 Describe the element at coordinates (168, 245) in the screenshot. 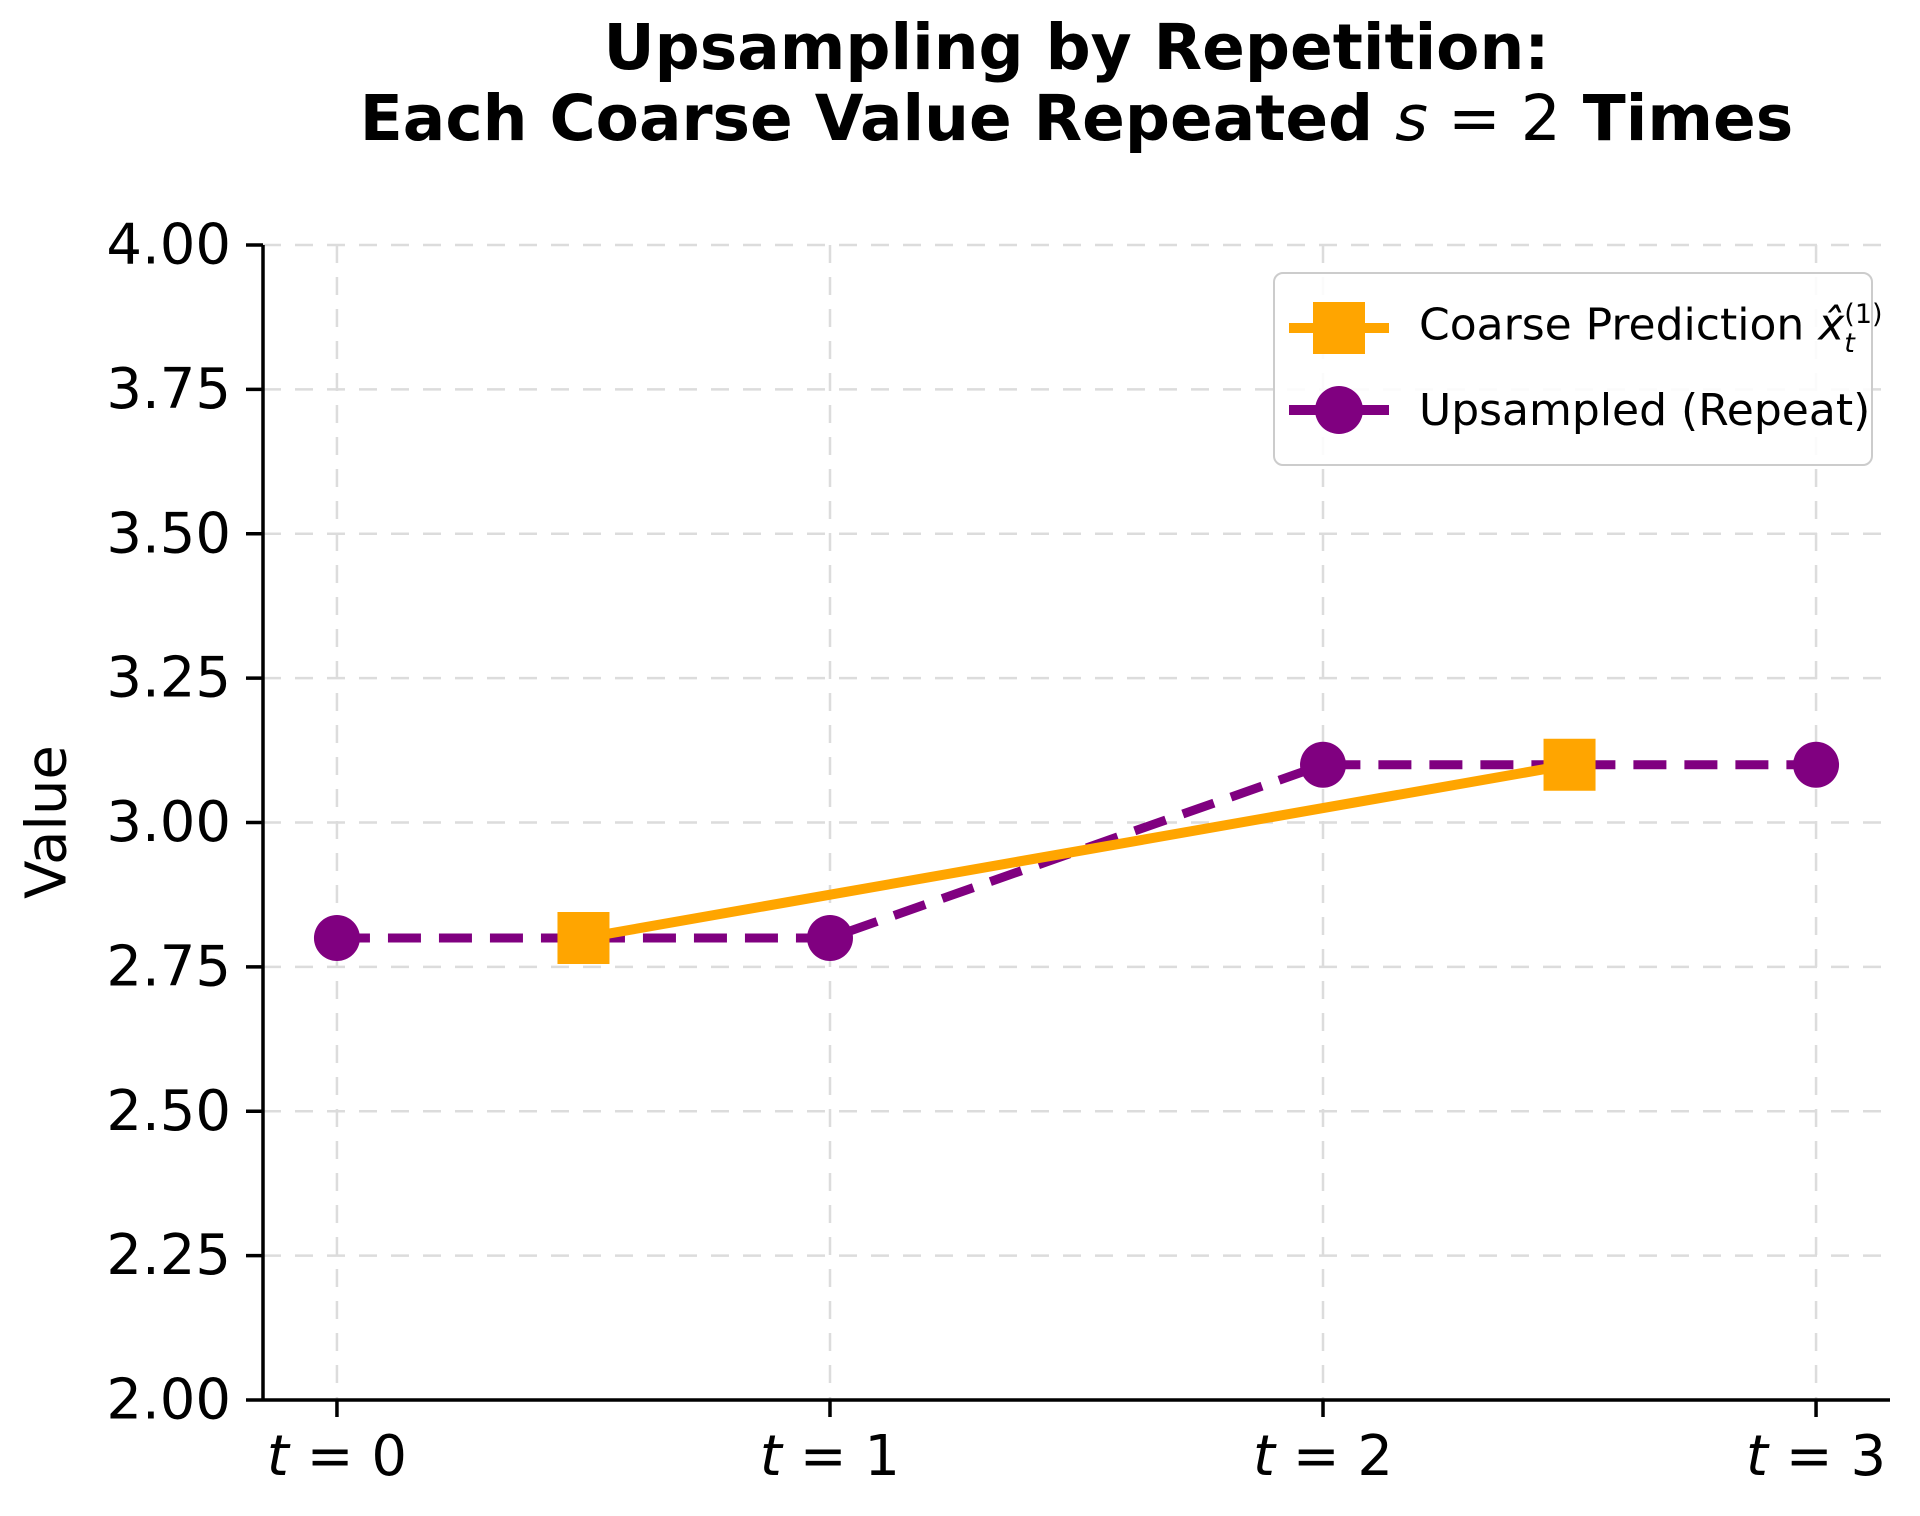

I see `y-tick-label: 4.00` at that location.